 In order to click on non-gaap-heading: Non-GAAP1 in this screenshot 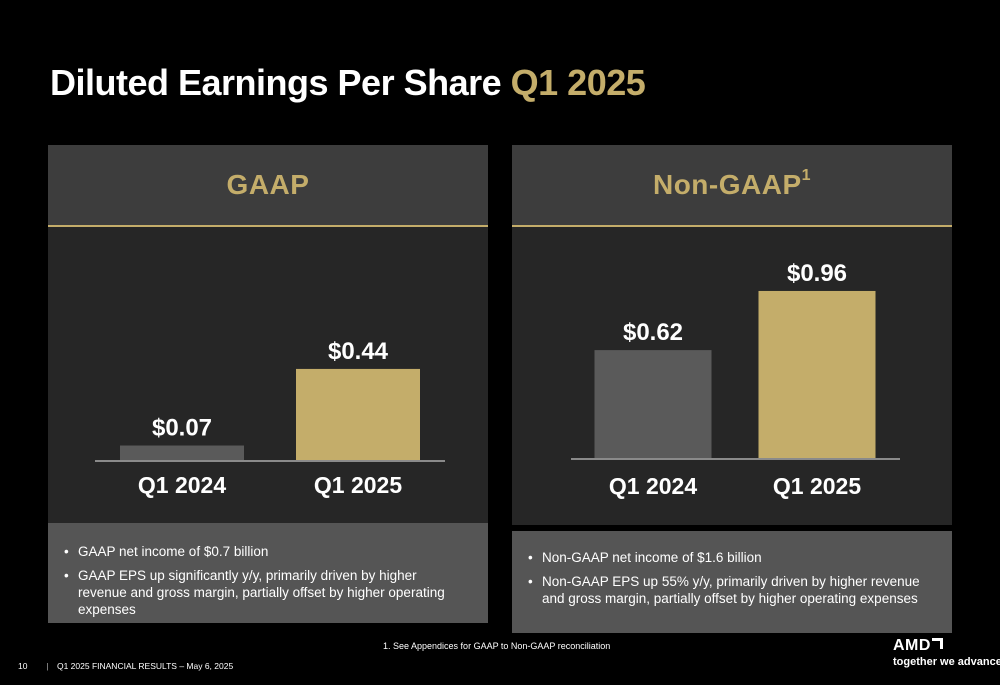, I will do `click(732, 183)`.